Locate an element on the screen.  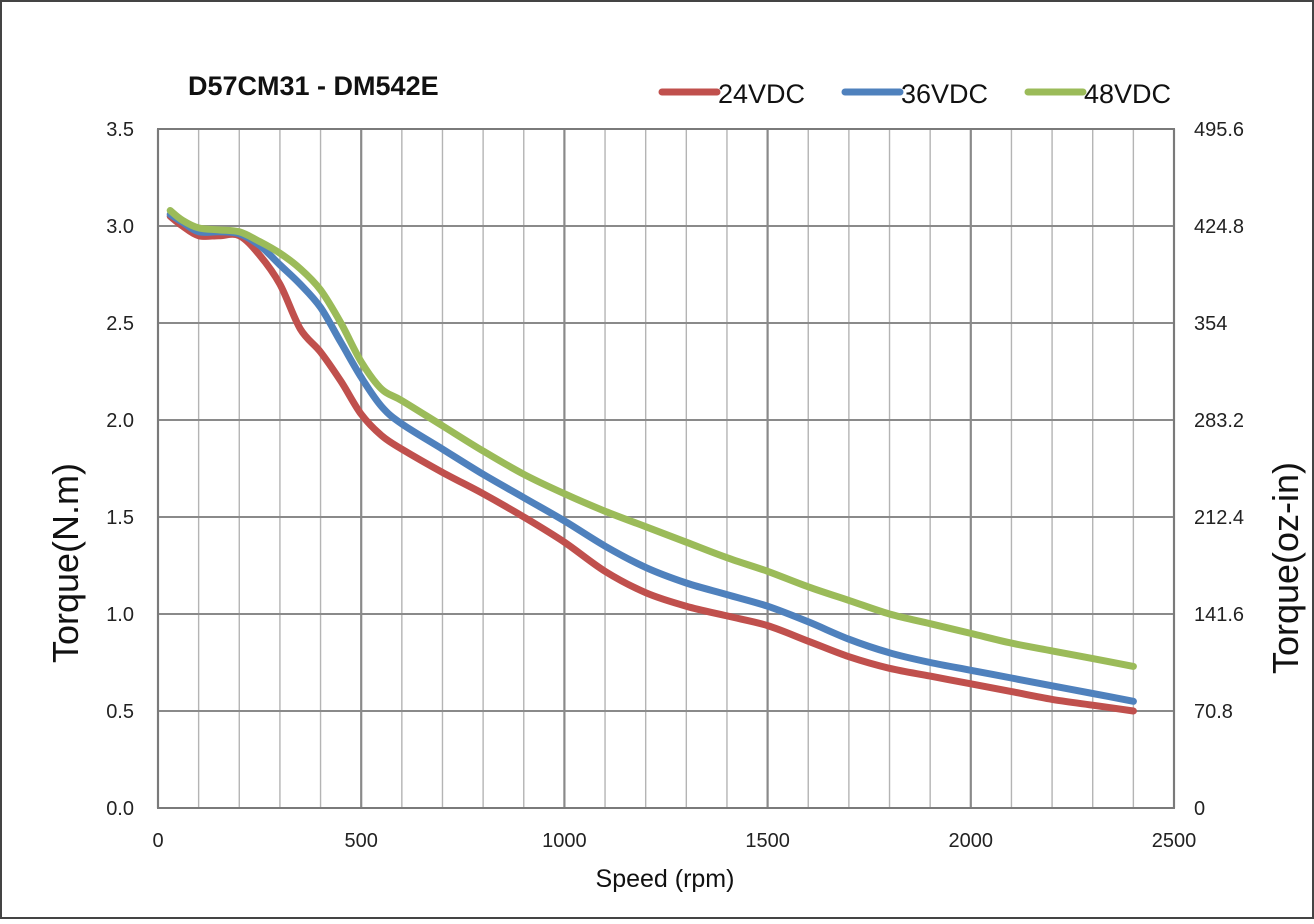
y2-tick-label: 212.4 is located at coordinates (1219, 518).